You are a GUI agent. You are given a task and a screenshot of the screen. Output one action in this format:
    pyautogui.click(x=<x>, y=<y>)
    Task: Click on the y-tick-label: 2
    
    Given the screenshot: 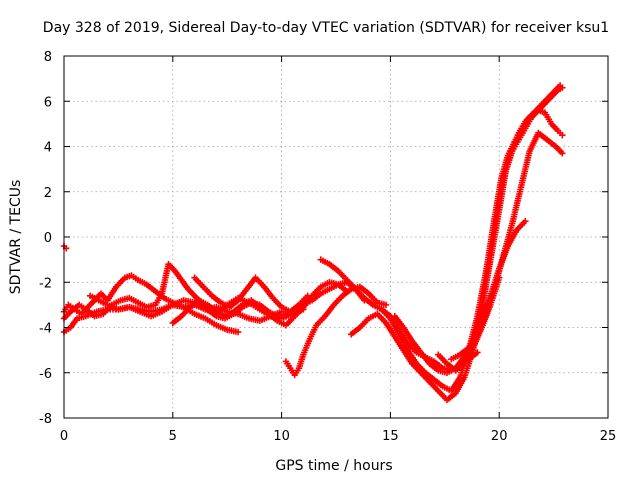 What is the action you would take?
    pyautogui.click(x=48, y=193)
    